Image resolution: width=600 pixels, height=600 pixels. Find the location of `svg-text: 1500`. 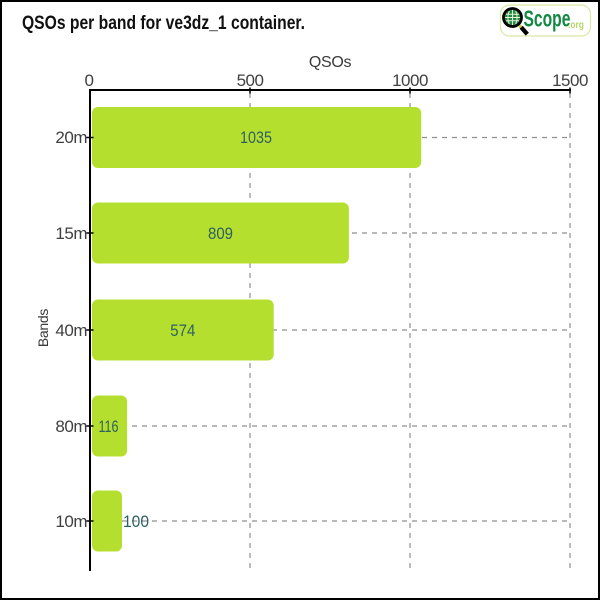

svg-text: 1500 is located at coordinates (570, 80).